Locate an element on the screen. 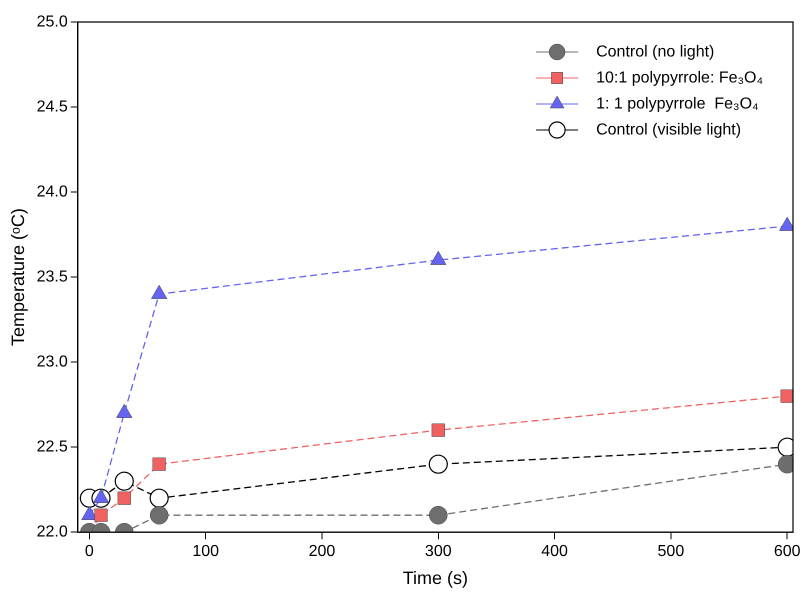  legend-label: Control (visible light) is located at coordinates (669, 129).